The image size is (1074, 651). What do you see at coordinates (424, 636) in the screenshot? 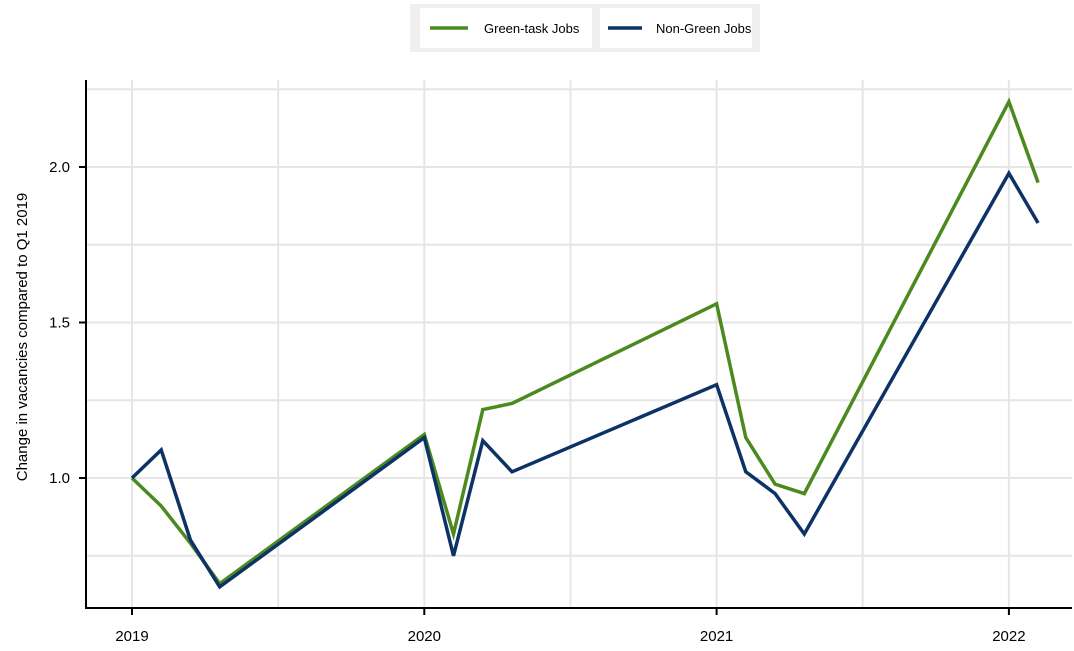
I see `x-tick-label: 2020` at bounding box center [424, 636].